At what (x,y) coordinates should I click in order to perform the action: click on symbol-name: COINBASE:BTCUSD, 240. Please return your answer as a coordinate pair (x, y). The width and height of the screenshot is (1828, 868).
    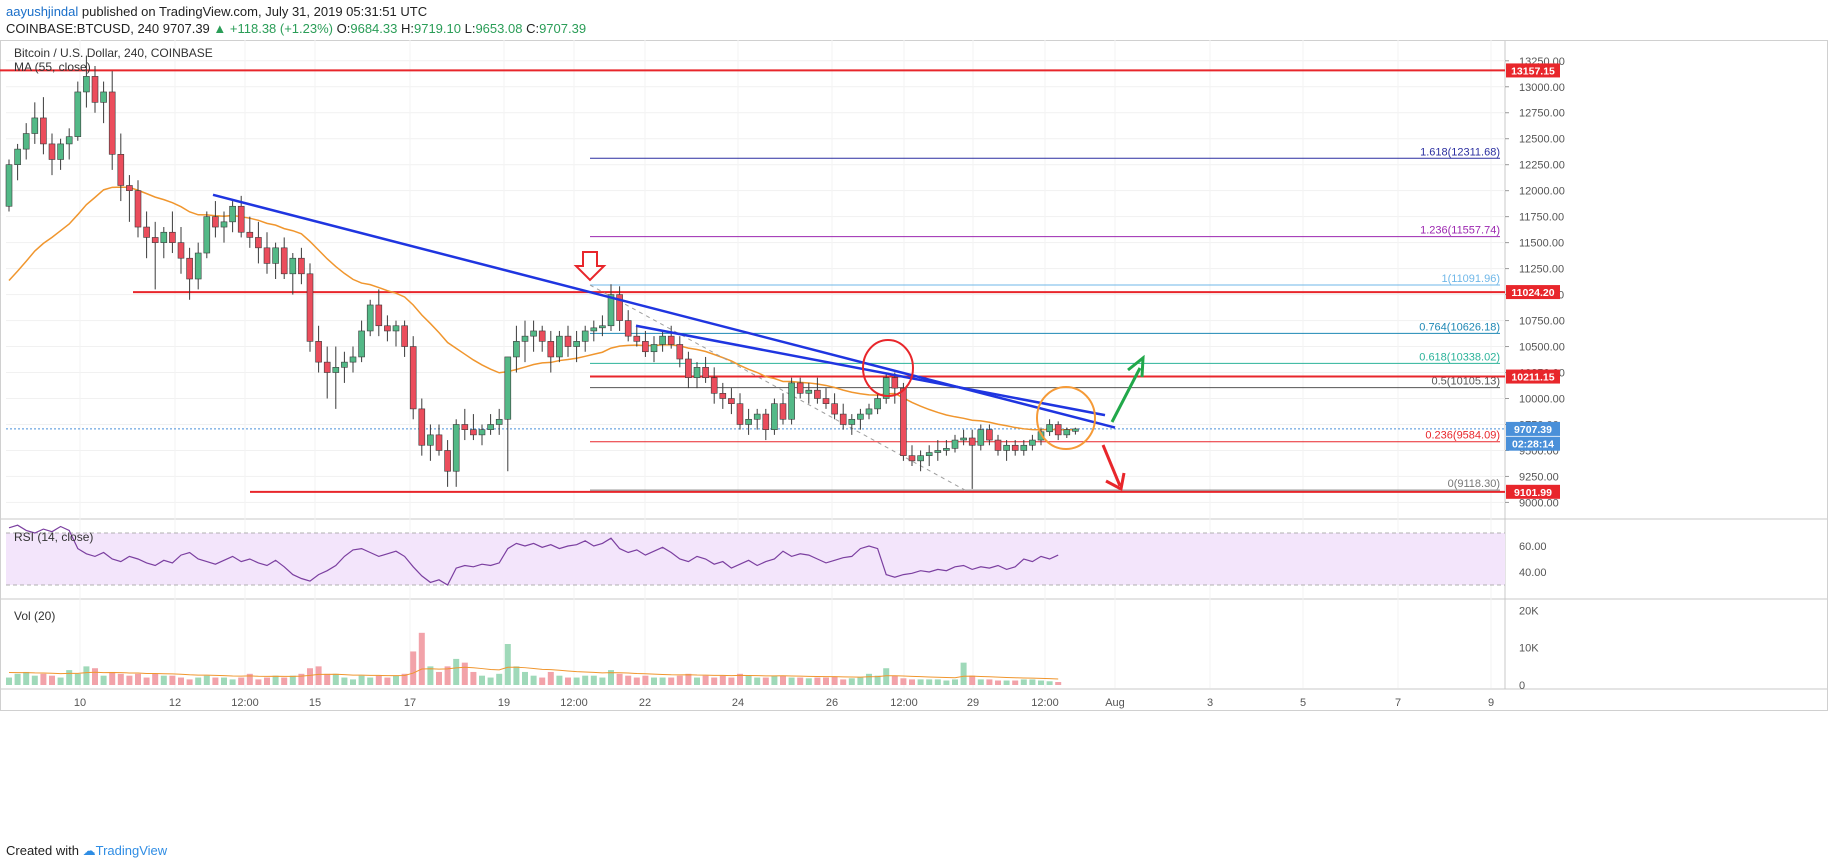
    Looking at the image, I should click on (83, 28).